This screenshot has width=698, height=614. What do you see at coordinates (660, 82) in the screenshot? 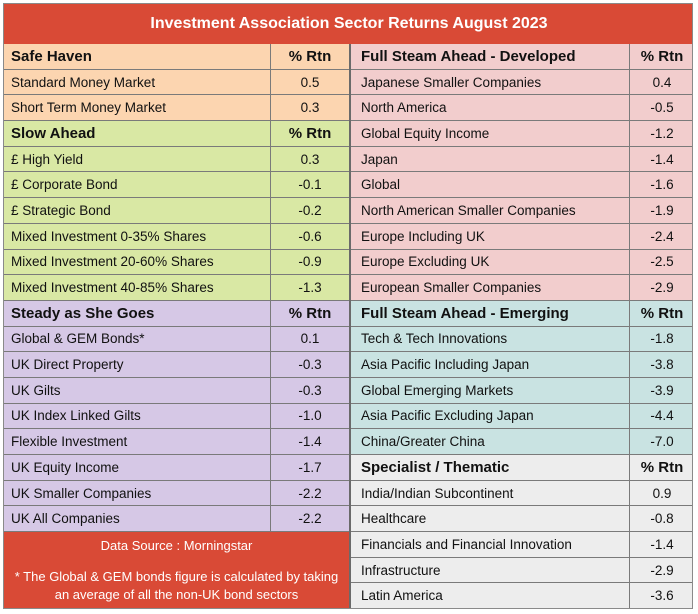
I see `return-value: 0.4` at bounding box center [660, 82].